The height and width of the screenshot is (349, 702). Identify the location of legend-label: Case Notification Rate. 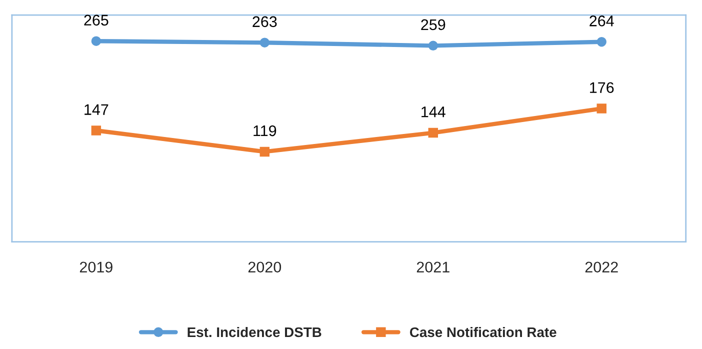
(483, 332).